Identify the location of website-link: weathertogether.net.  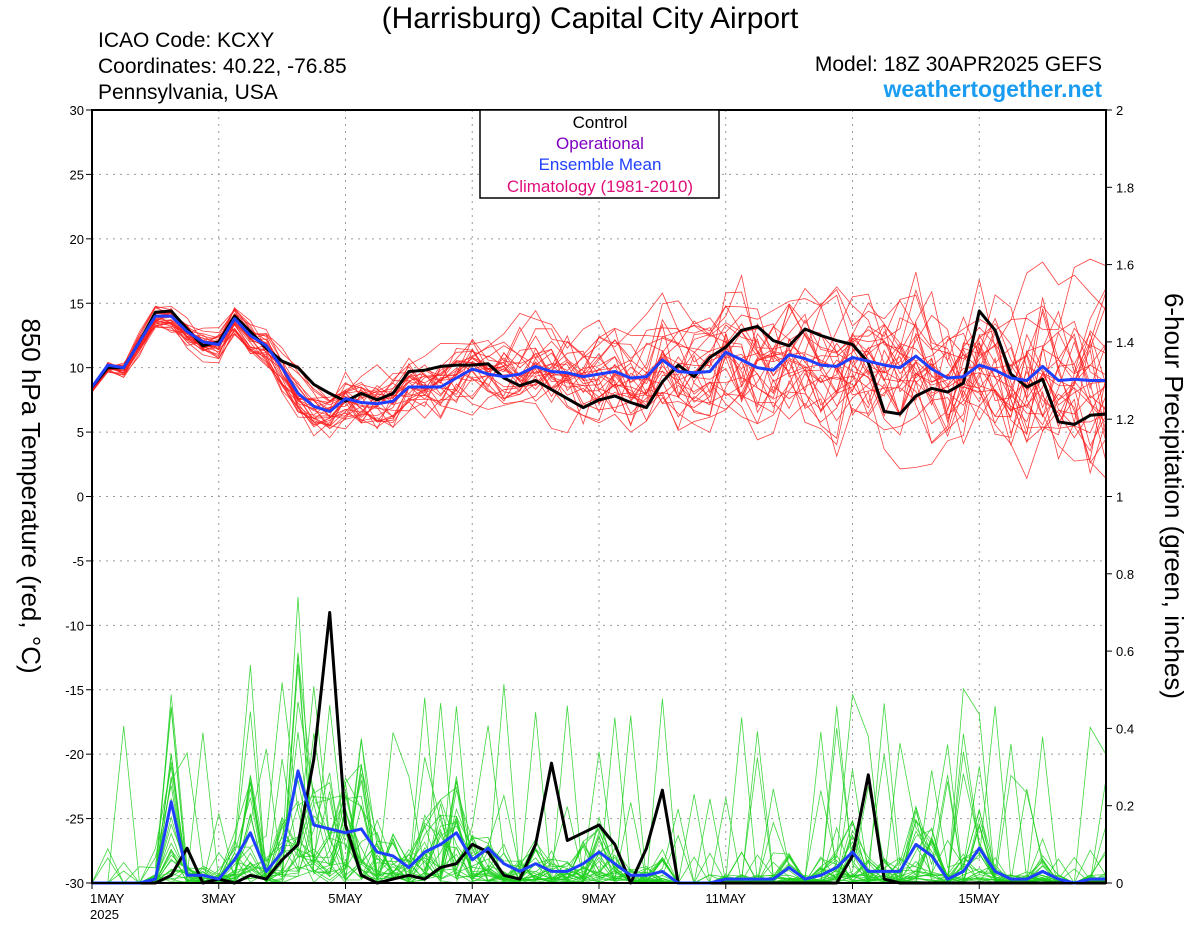
(992, 89).